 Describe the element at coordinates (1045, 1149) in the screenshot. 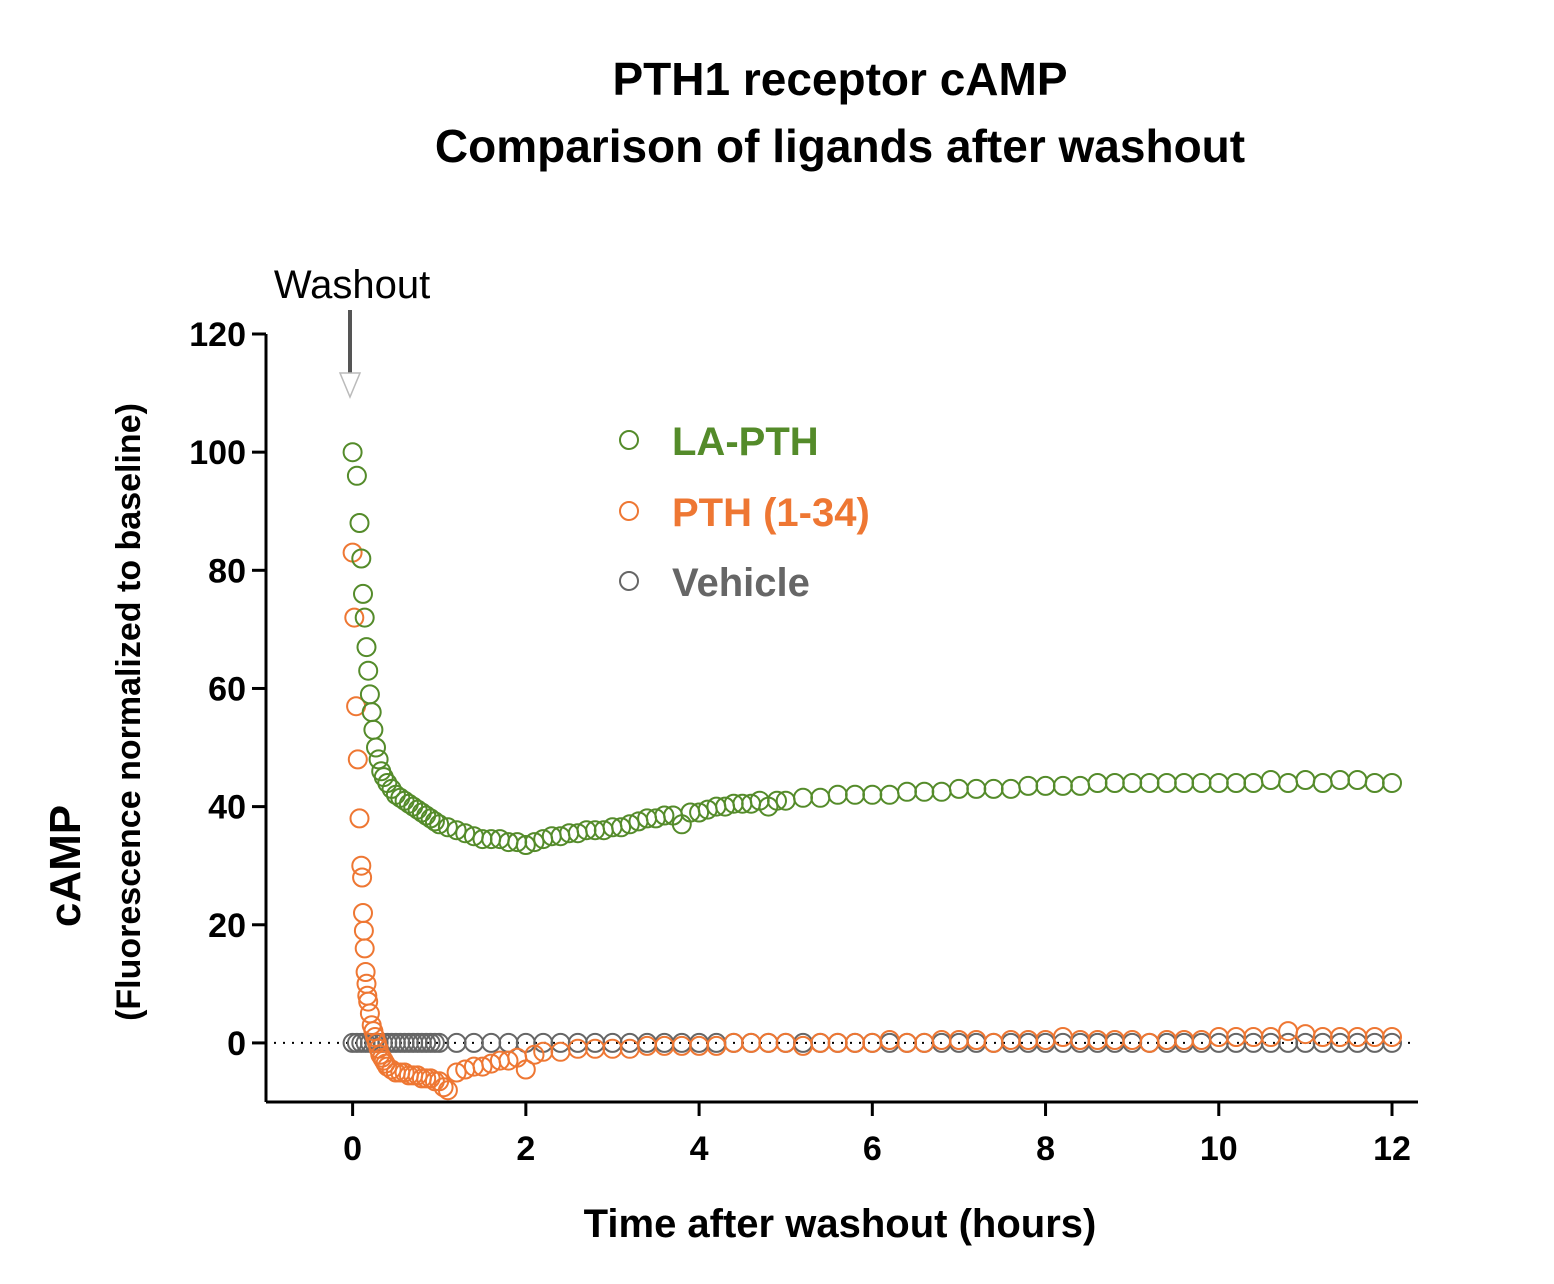

I see `x-tick-label: 8` at that location.